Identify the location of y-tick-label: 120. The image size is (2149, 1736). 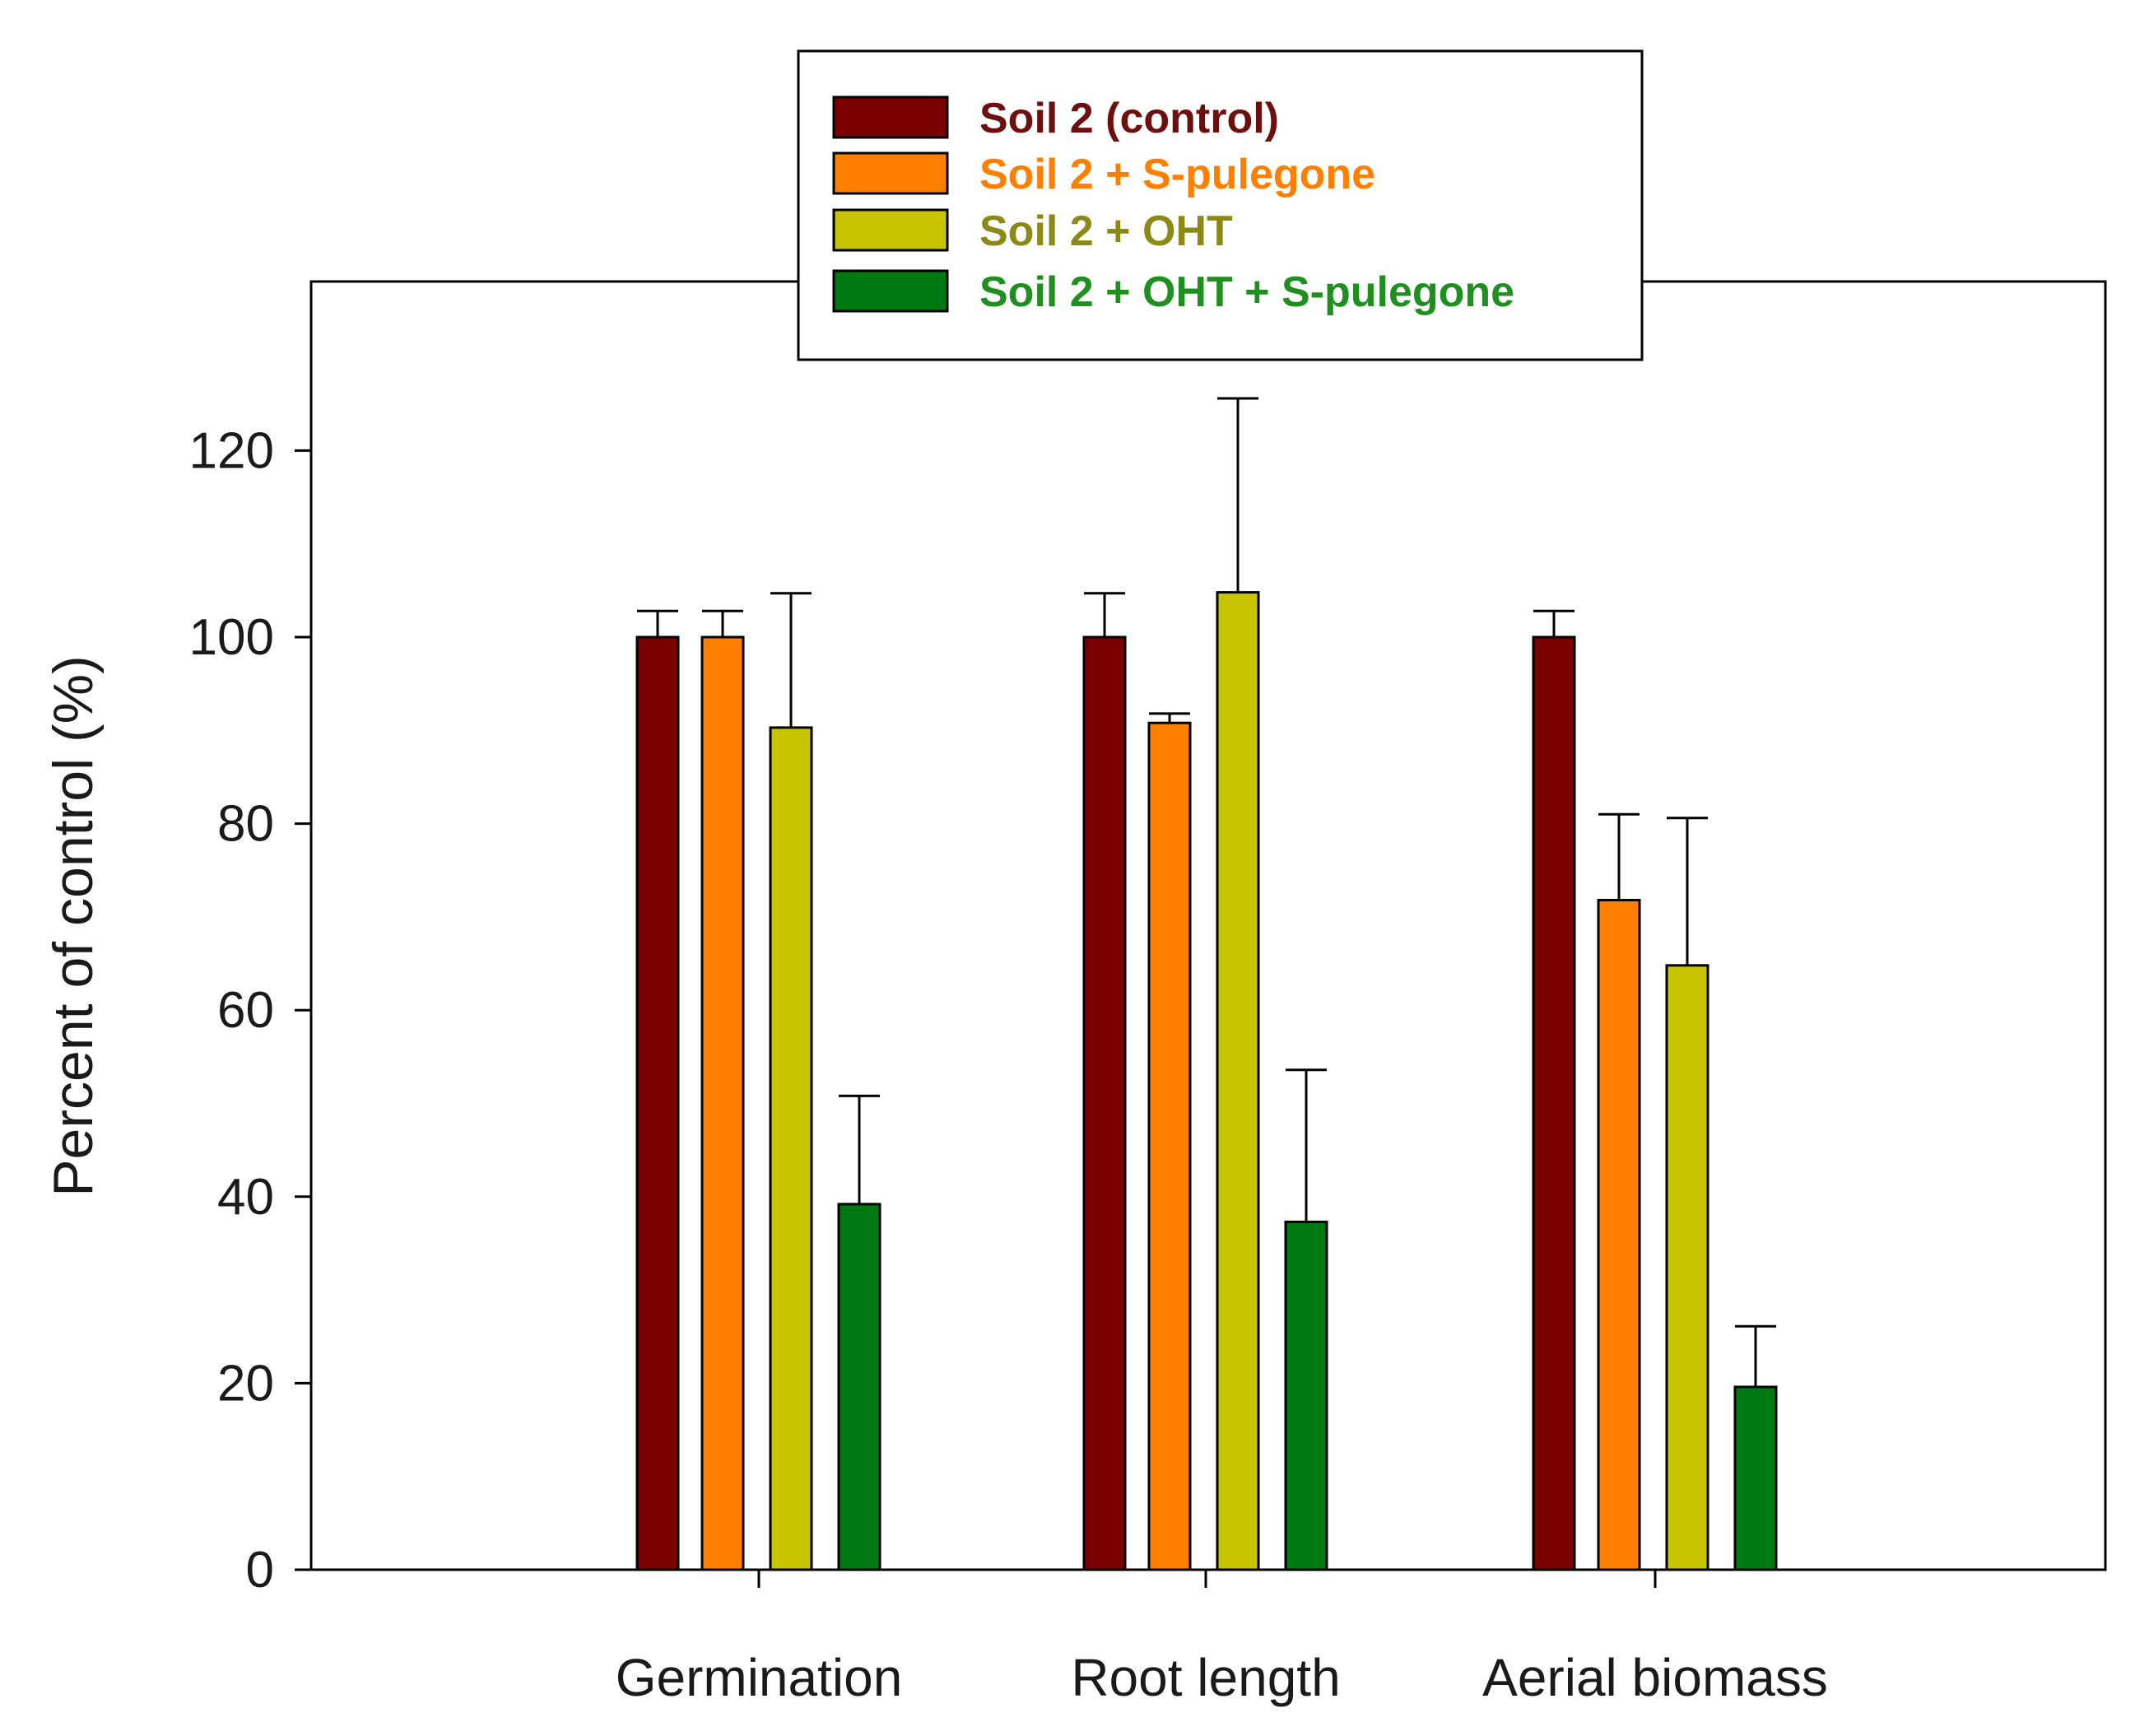
(231, 450).